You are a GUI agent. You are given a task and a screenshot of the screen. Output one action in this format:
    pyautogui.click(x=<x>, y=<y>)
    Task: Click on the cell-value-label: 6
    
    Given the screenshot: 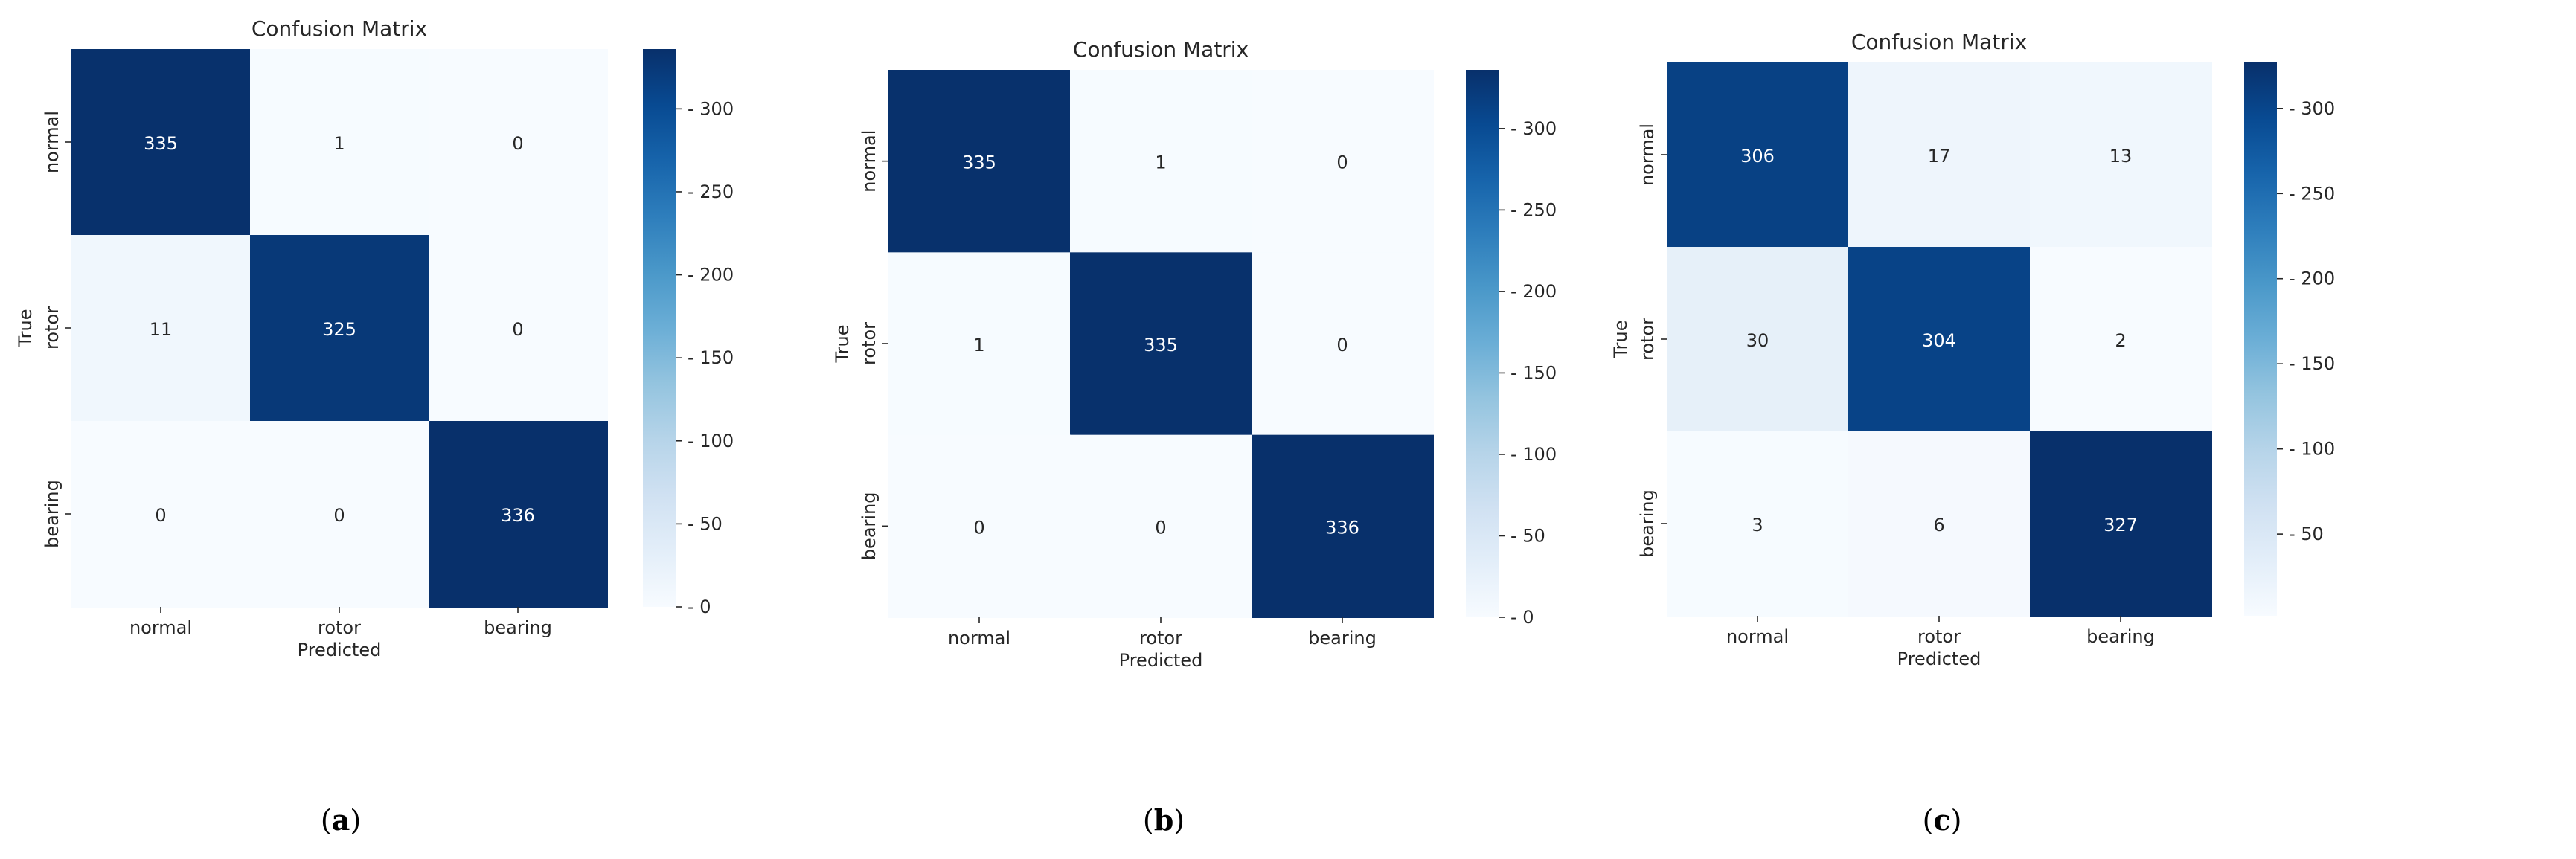 What is the action you would take?
    pyautogui.click(x=1939, y=525)
    